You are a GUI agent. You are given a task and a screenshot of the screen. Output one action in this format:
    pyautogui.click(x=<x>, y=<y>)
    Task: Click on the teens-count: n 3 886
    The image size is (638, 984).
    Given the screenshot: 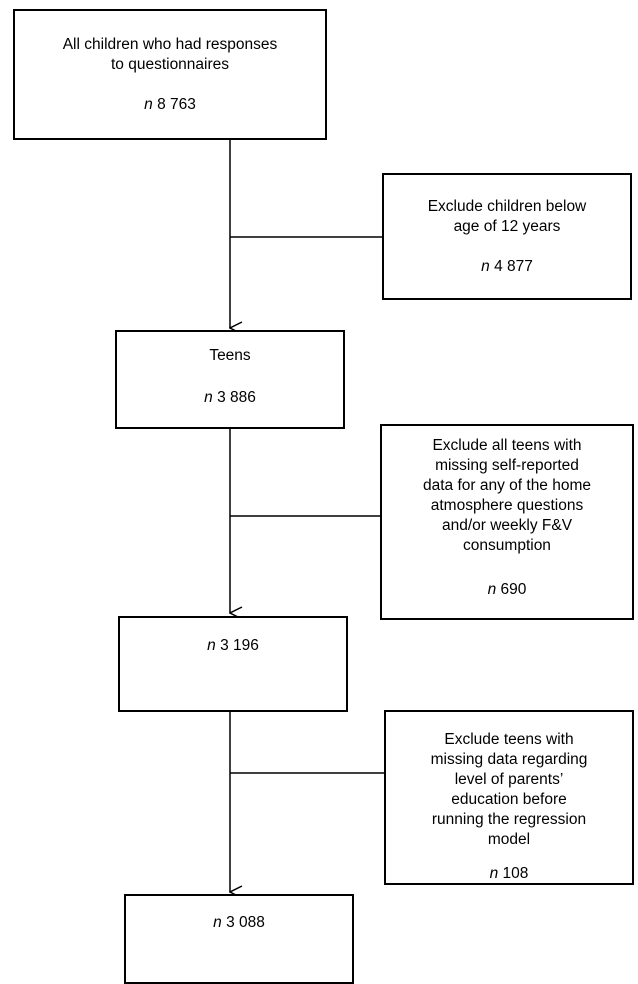 What is the action you would take?
    pyautogui.click(x=230, y=398)
    